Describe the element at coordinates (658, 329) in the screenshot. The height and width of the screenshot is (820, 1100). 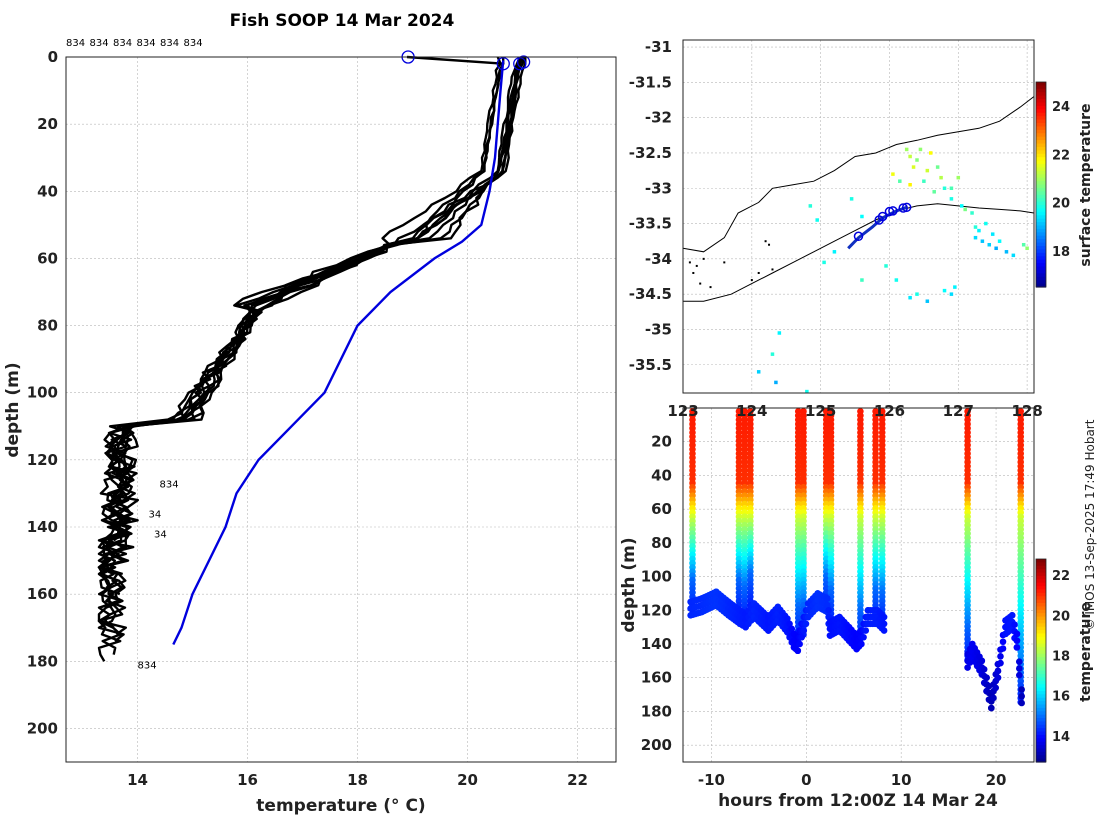
I see `map-ytick-label: -35` at that location.